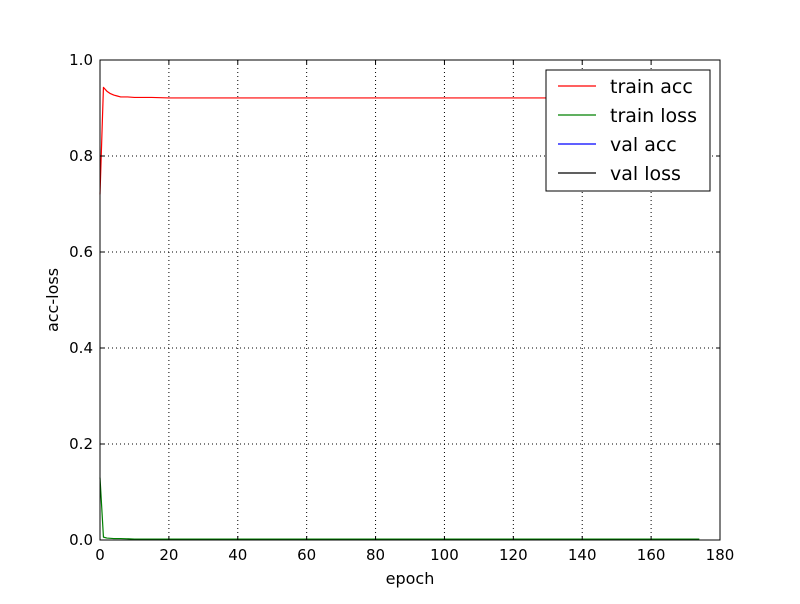 This screenshot has width=800, height=604. What do you see at coordinates (653, 116) in the screenshot?
I see `legend-label: train loss` at bounding box center [653, 116].